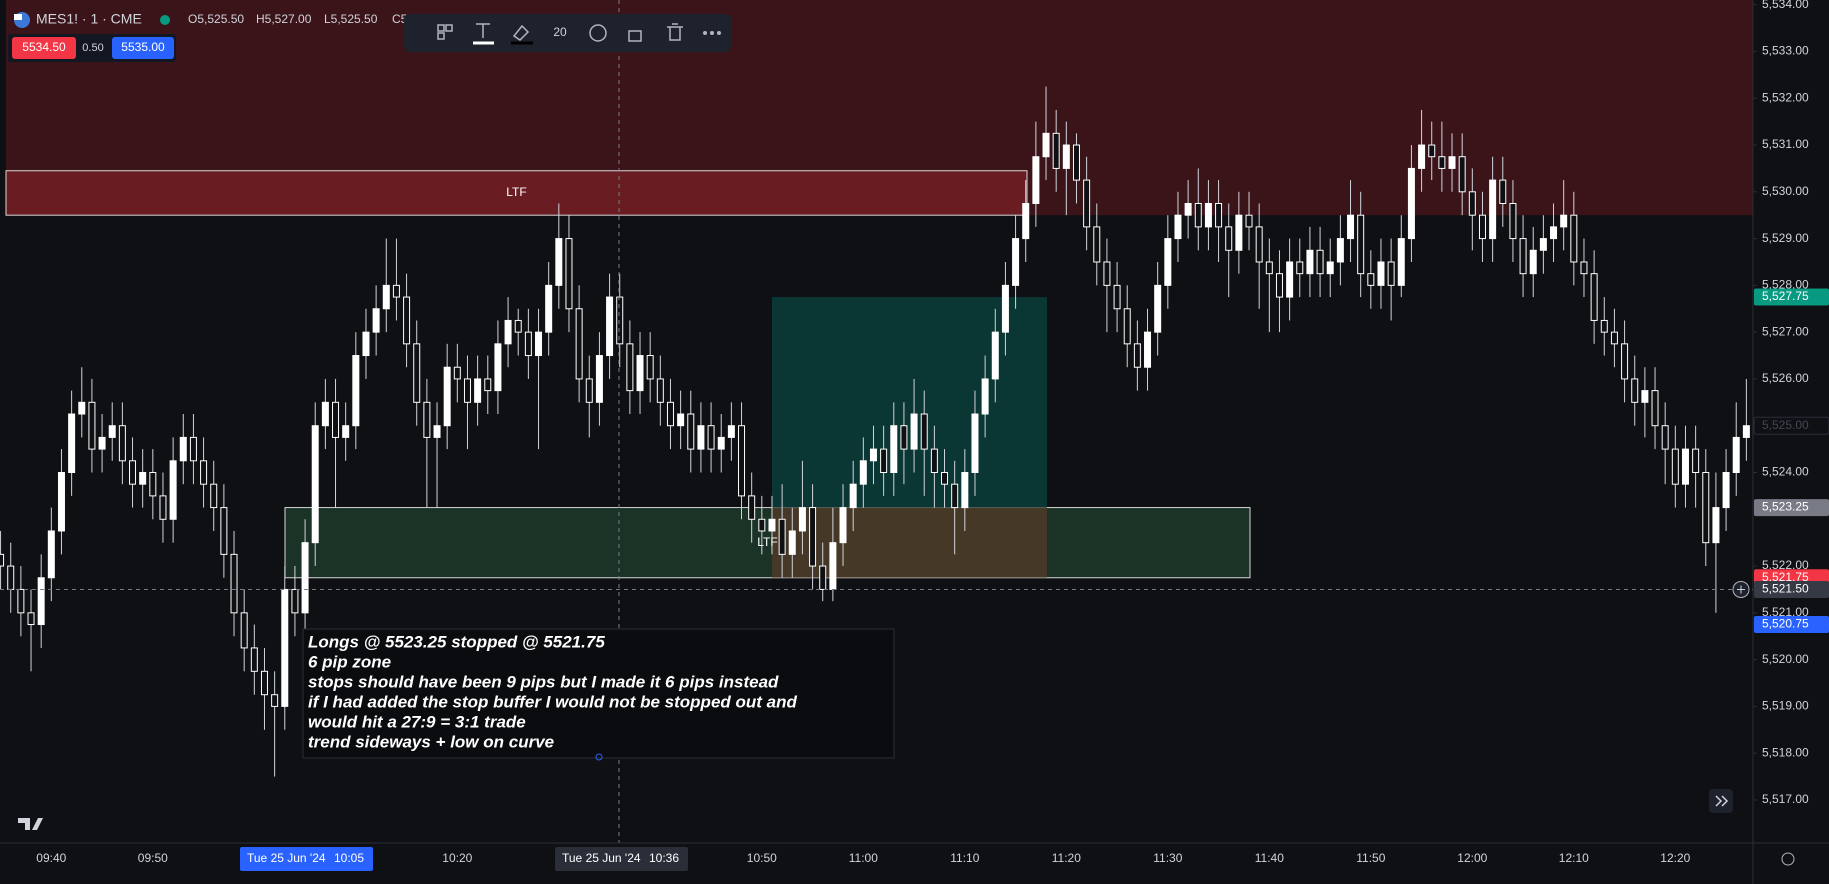 The height and width of the screenshot is (884, 1829). What do you see at coordinates (51, 858) in the screenshot?
I see `x-tick-label: 09:40` at bounding box center [51, 858].